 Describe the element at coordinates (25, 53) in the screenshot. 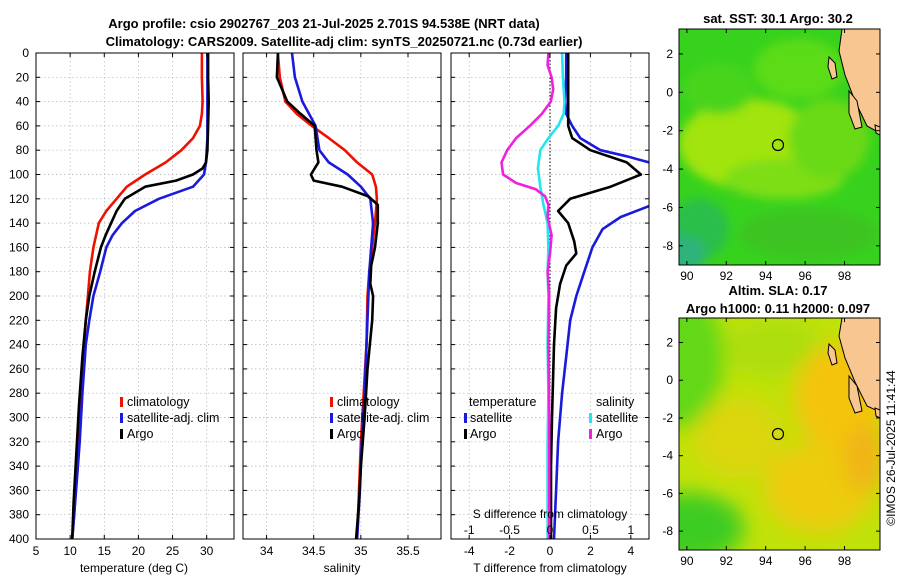

I see `y-tick-label: 0` at that location.